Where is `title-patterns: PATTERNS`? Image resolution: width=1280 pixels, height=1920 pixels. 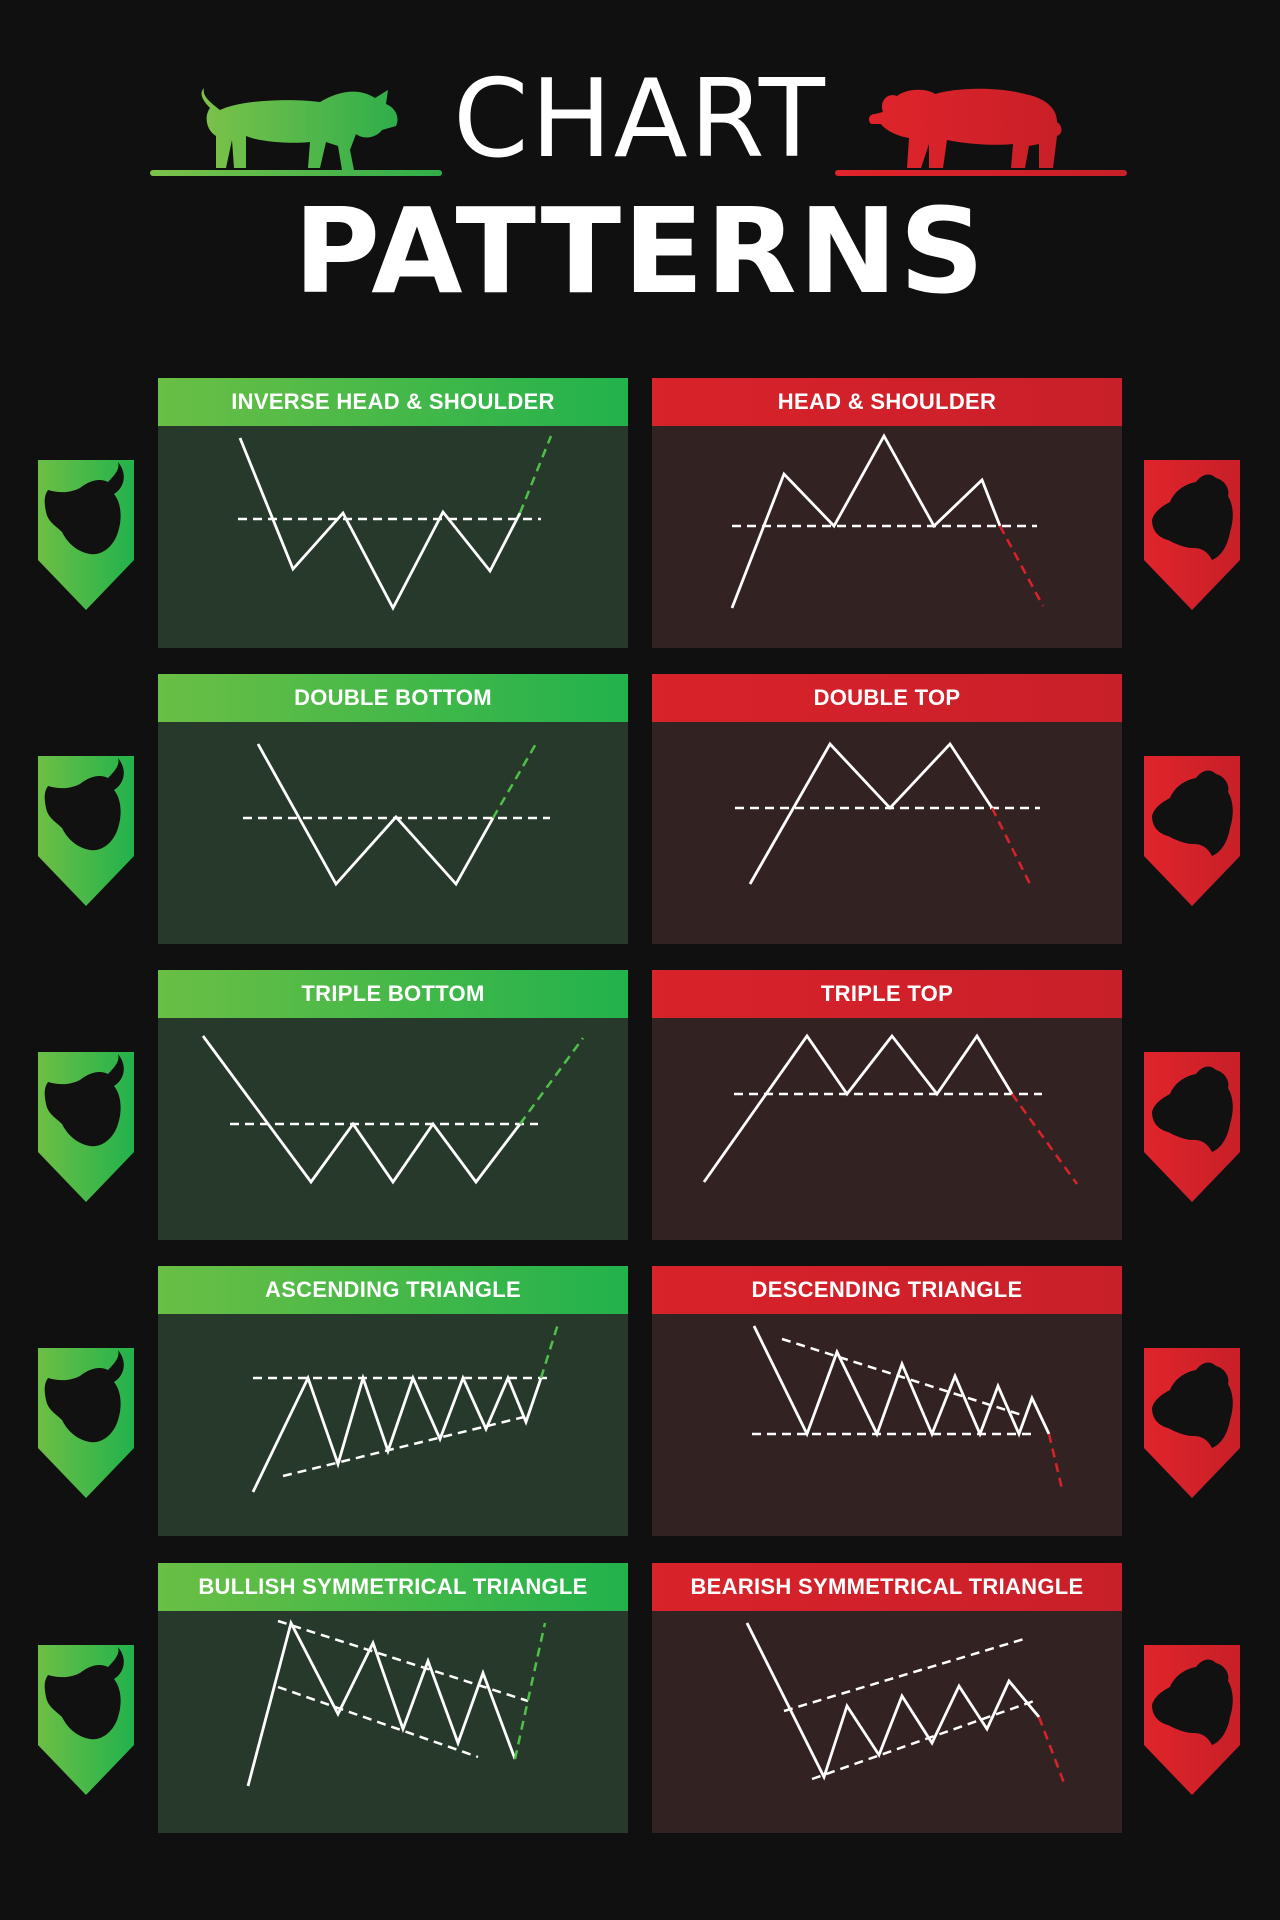
title-patterns: PATTERNS is located at coordinates (640, 251).